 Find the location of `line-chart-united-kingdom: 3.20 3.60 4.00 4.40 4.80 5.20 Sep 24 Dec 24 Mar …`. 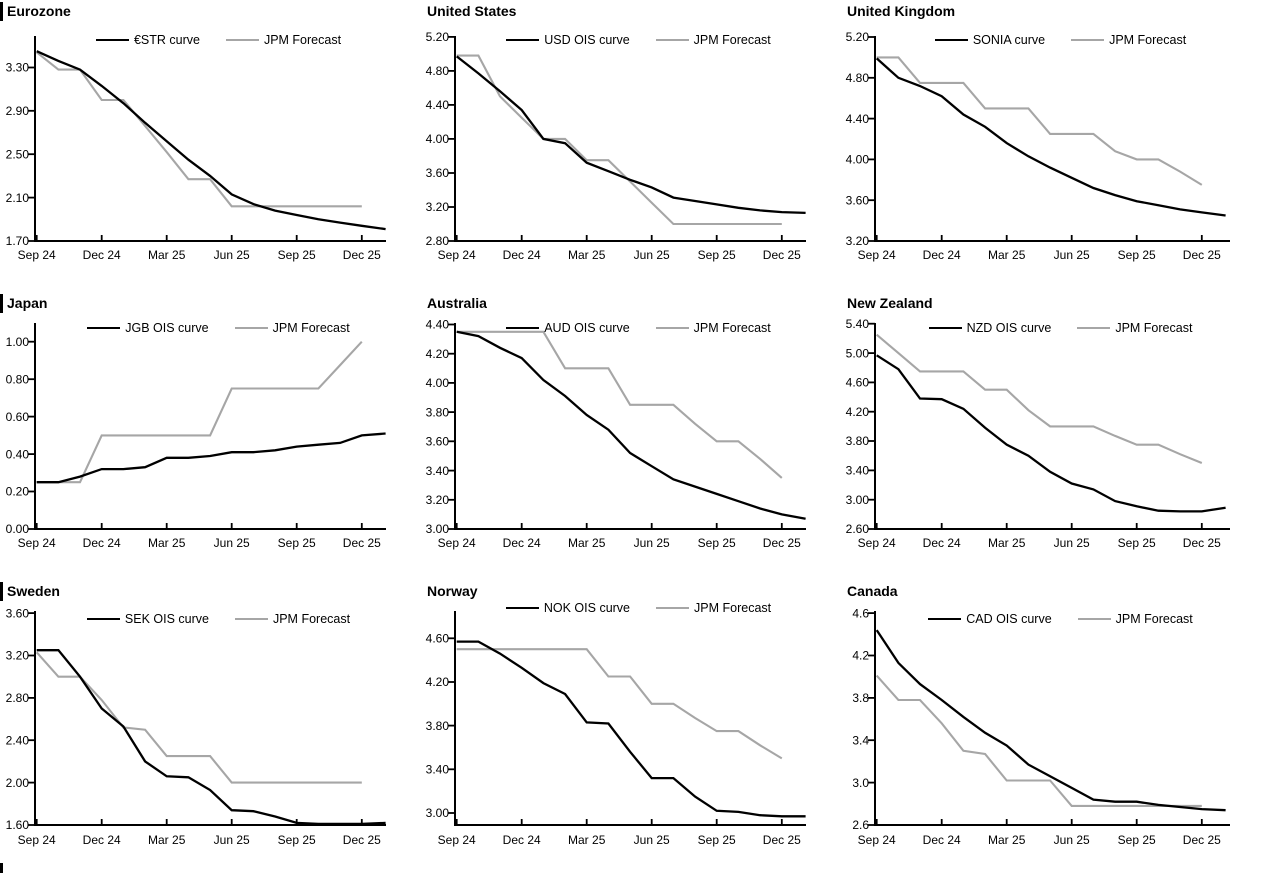

line-chart-united-kingdom: 3.20 3.60 4.00 4.40 4.80 5.20 Sep 24 Dec 24 Mar … is located at coordinates (1038, 146).